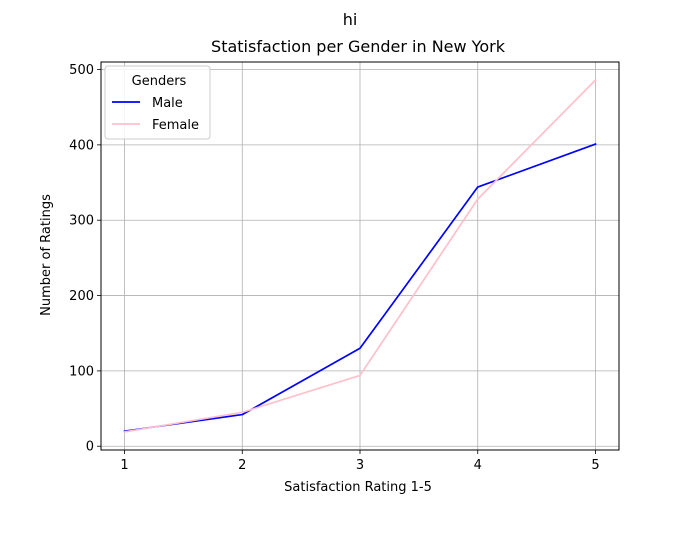  I want to click on x-tick-label: 4, so click(478, 465).